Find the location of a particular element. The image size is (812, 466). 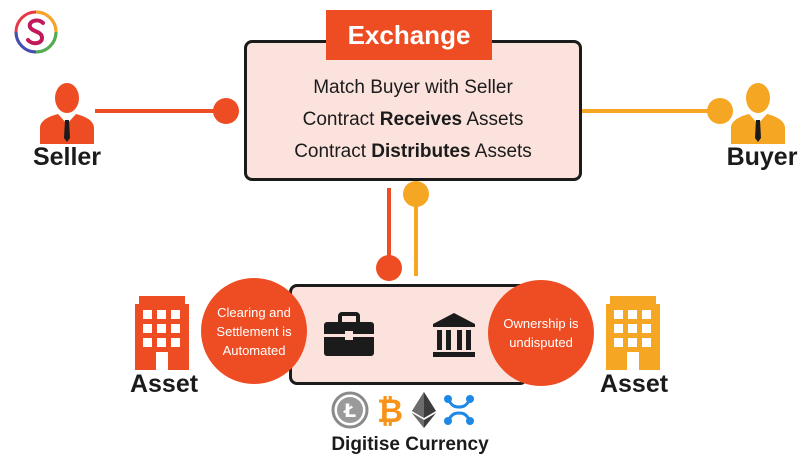

buyer-label: Buyer is located at coordinates (762, 157).